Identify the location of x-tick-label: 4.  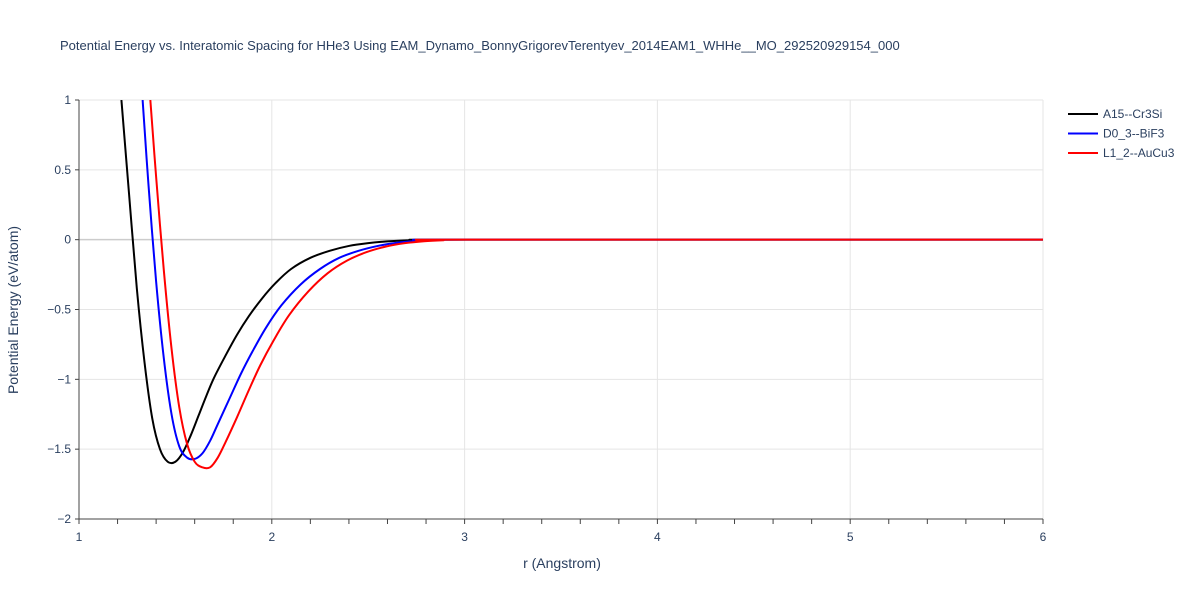
(657, 537).